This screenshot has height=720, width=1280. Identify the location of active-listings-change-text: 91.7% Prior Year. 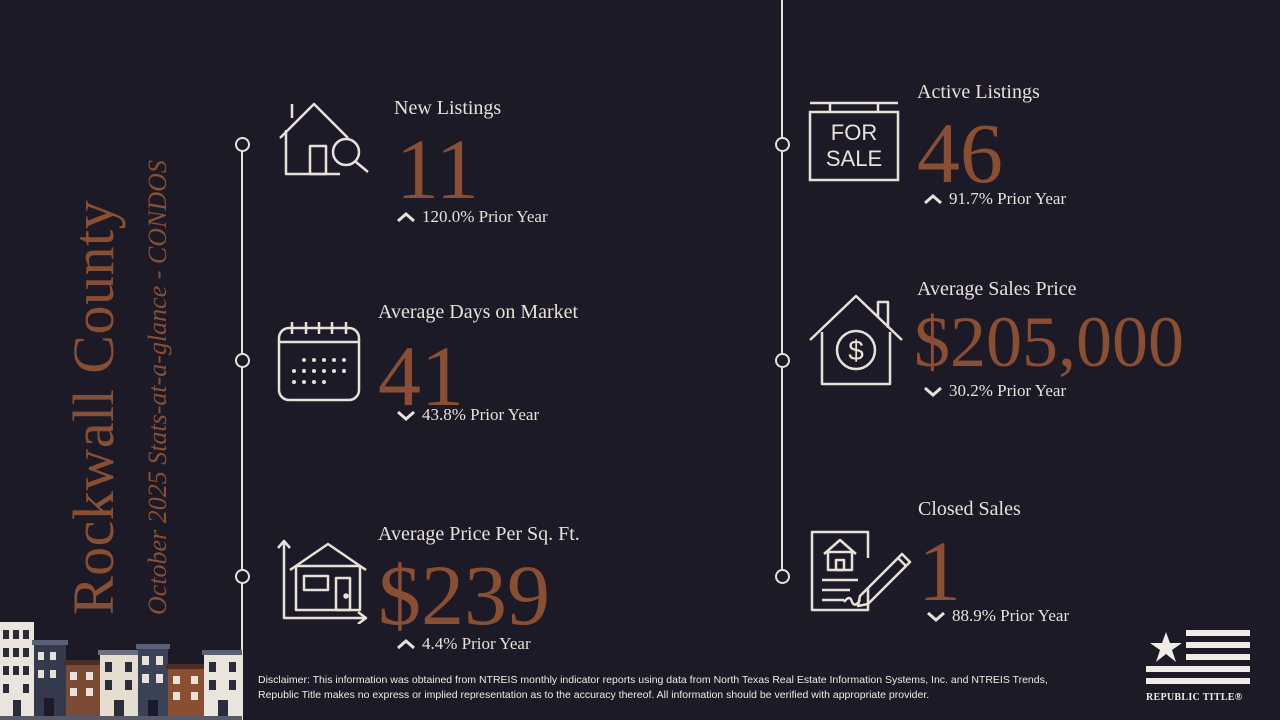
(1008, 198).